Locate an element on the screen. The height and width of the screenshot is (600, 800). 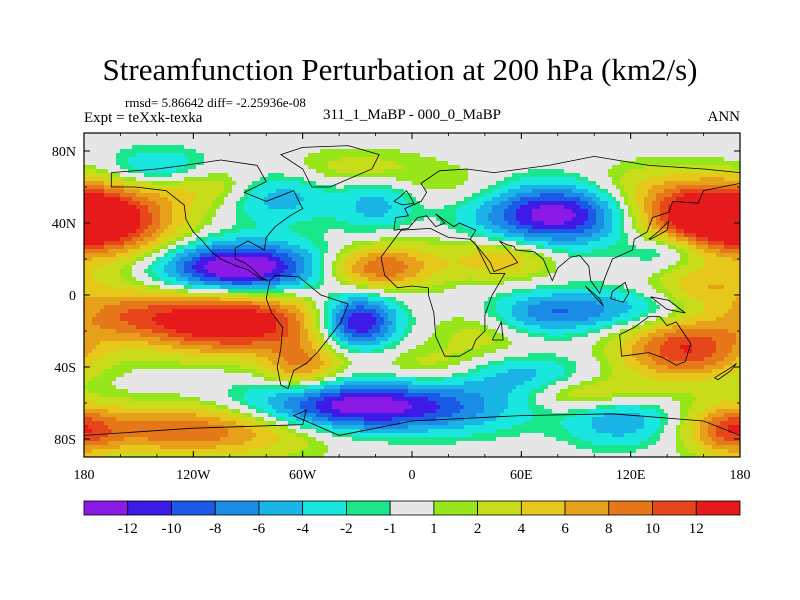
comparison-label: 311_1_MaBP - 000_0_MaBP is located at coordinates (412, 115).